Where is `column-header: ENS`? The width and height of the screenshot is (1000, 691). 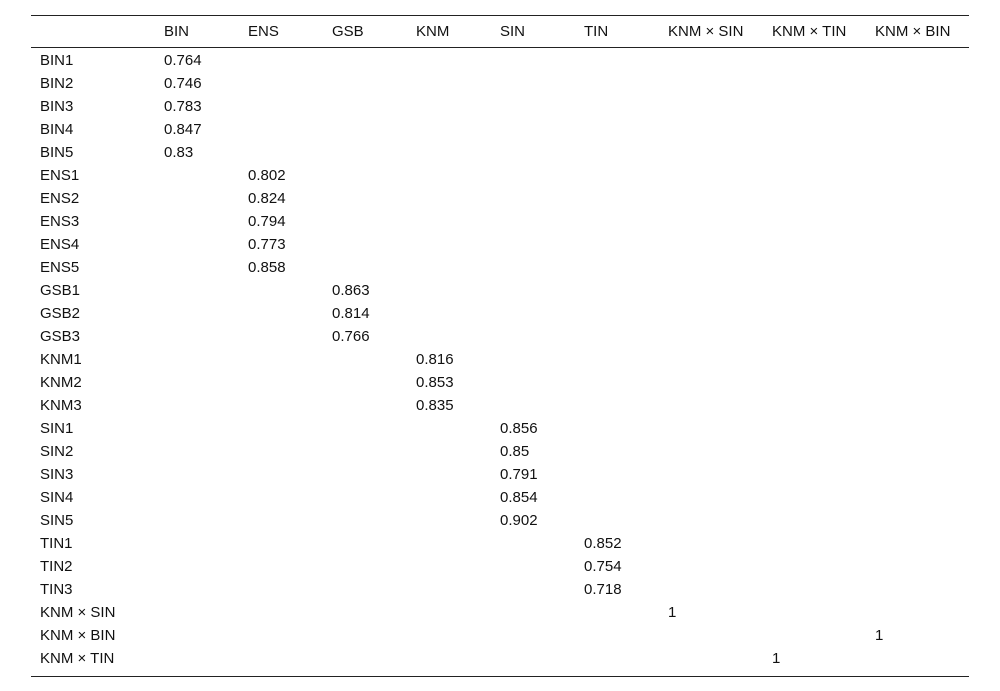 column-header: ENS is located at coordinates (281, 31).